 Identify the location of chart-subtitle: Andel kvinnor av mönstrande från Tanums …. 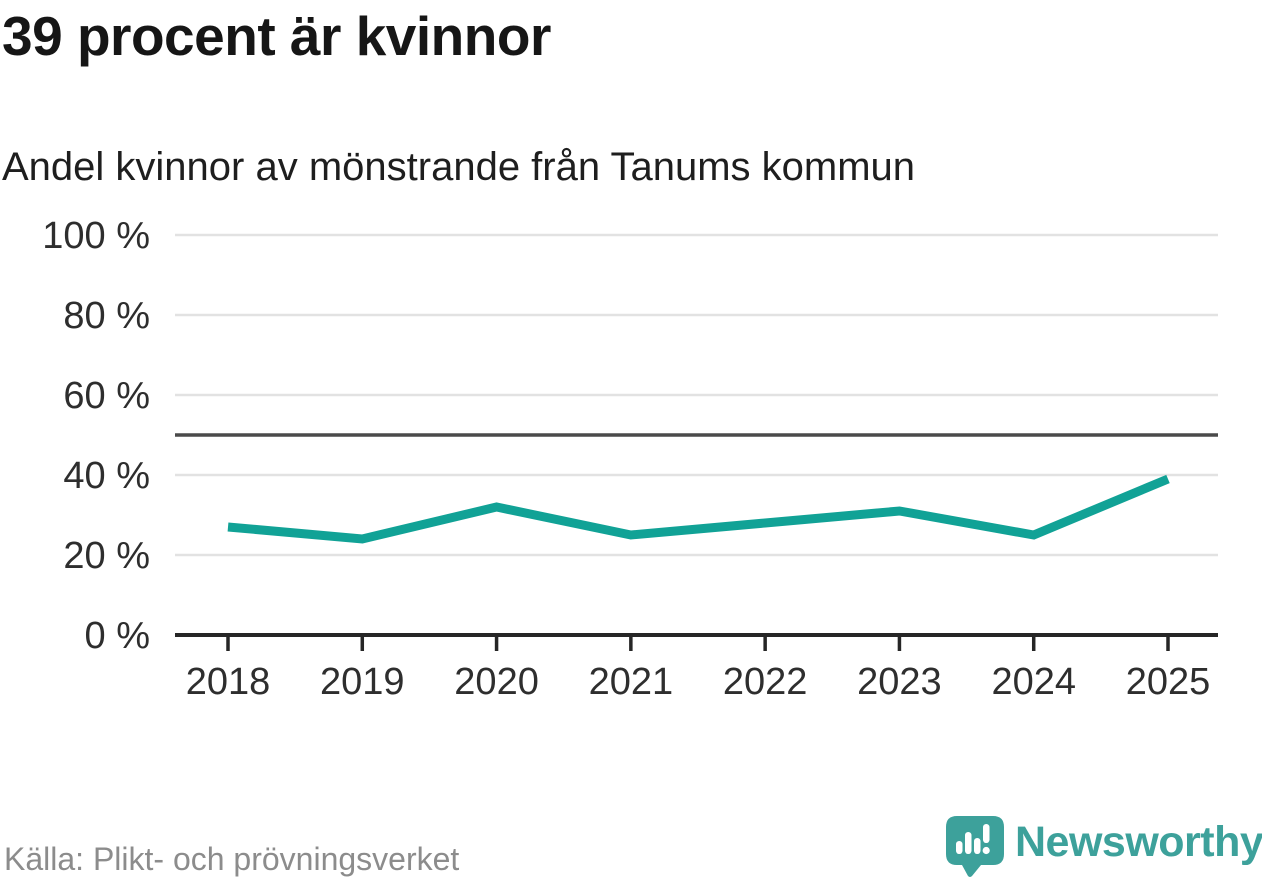
(459, 167).